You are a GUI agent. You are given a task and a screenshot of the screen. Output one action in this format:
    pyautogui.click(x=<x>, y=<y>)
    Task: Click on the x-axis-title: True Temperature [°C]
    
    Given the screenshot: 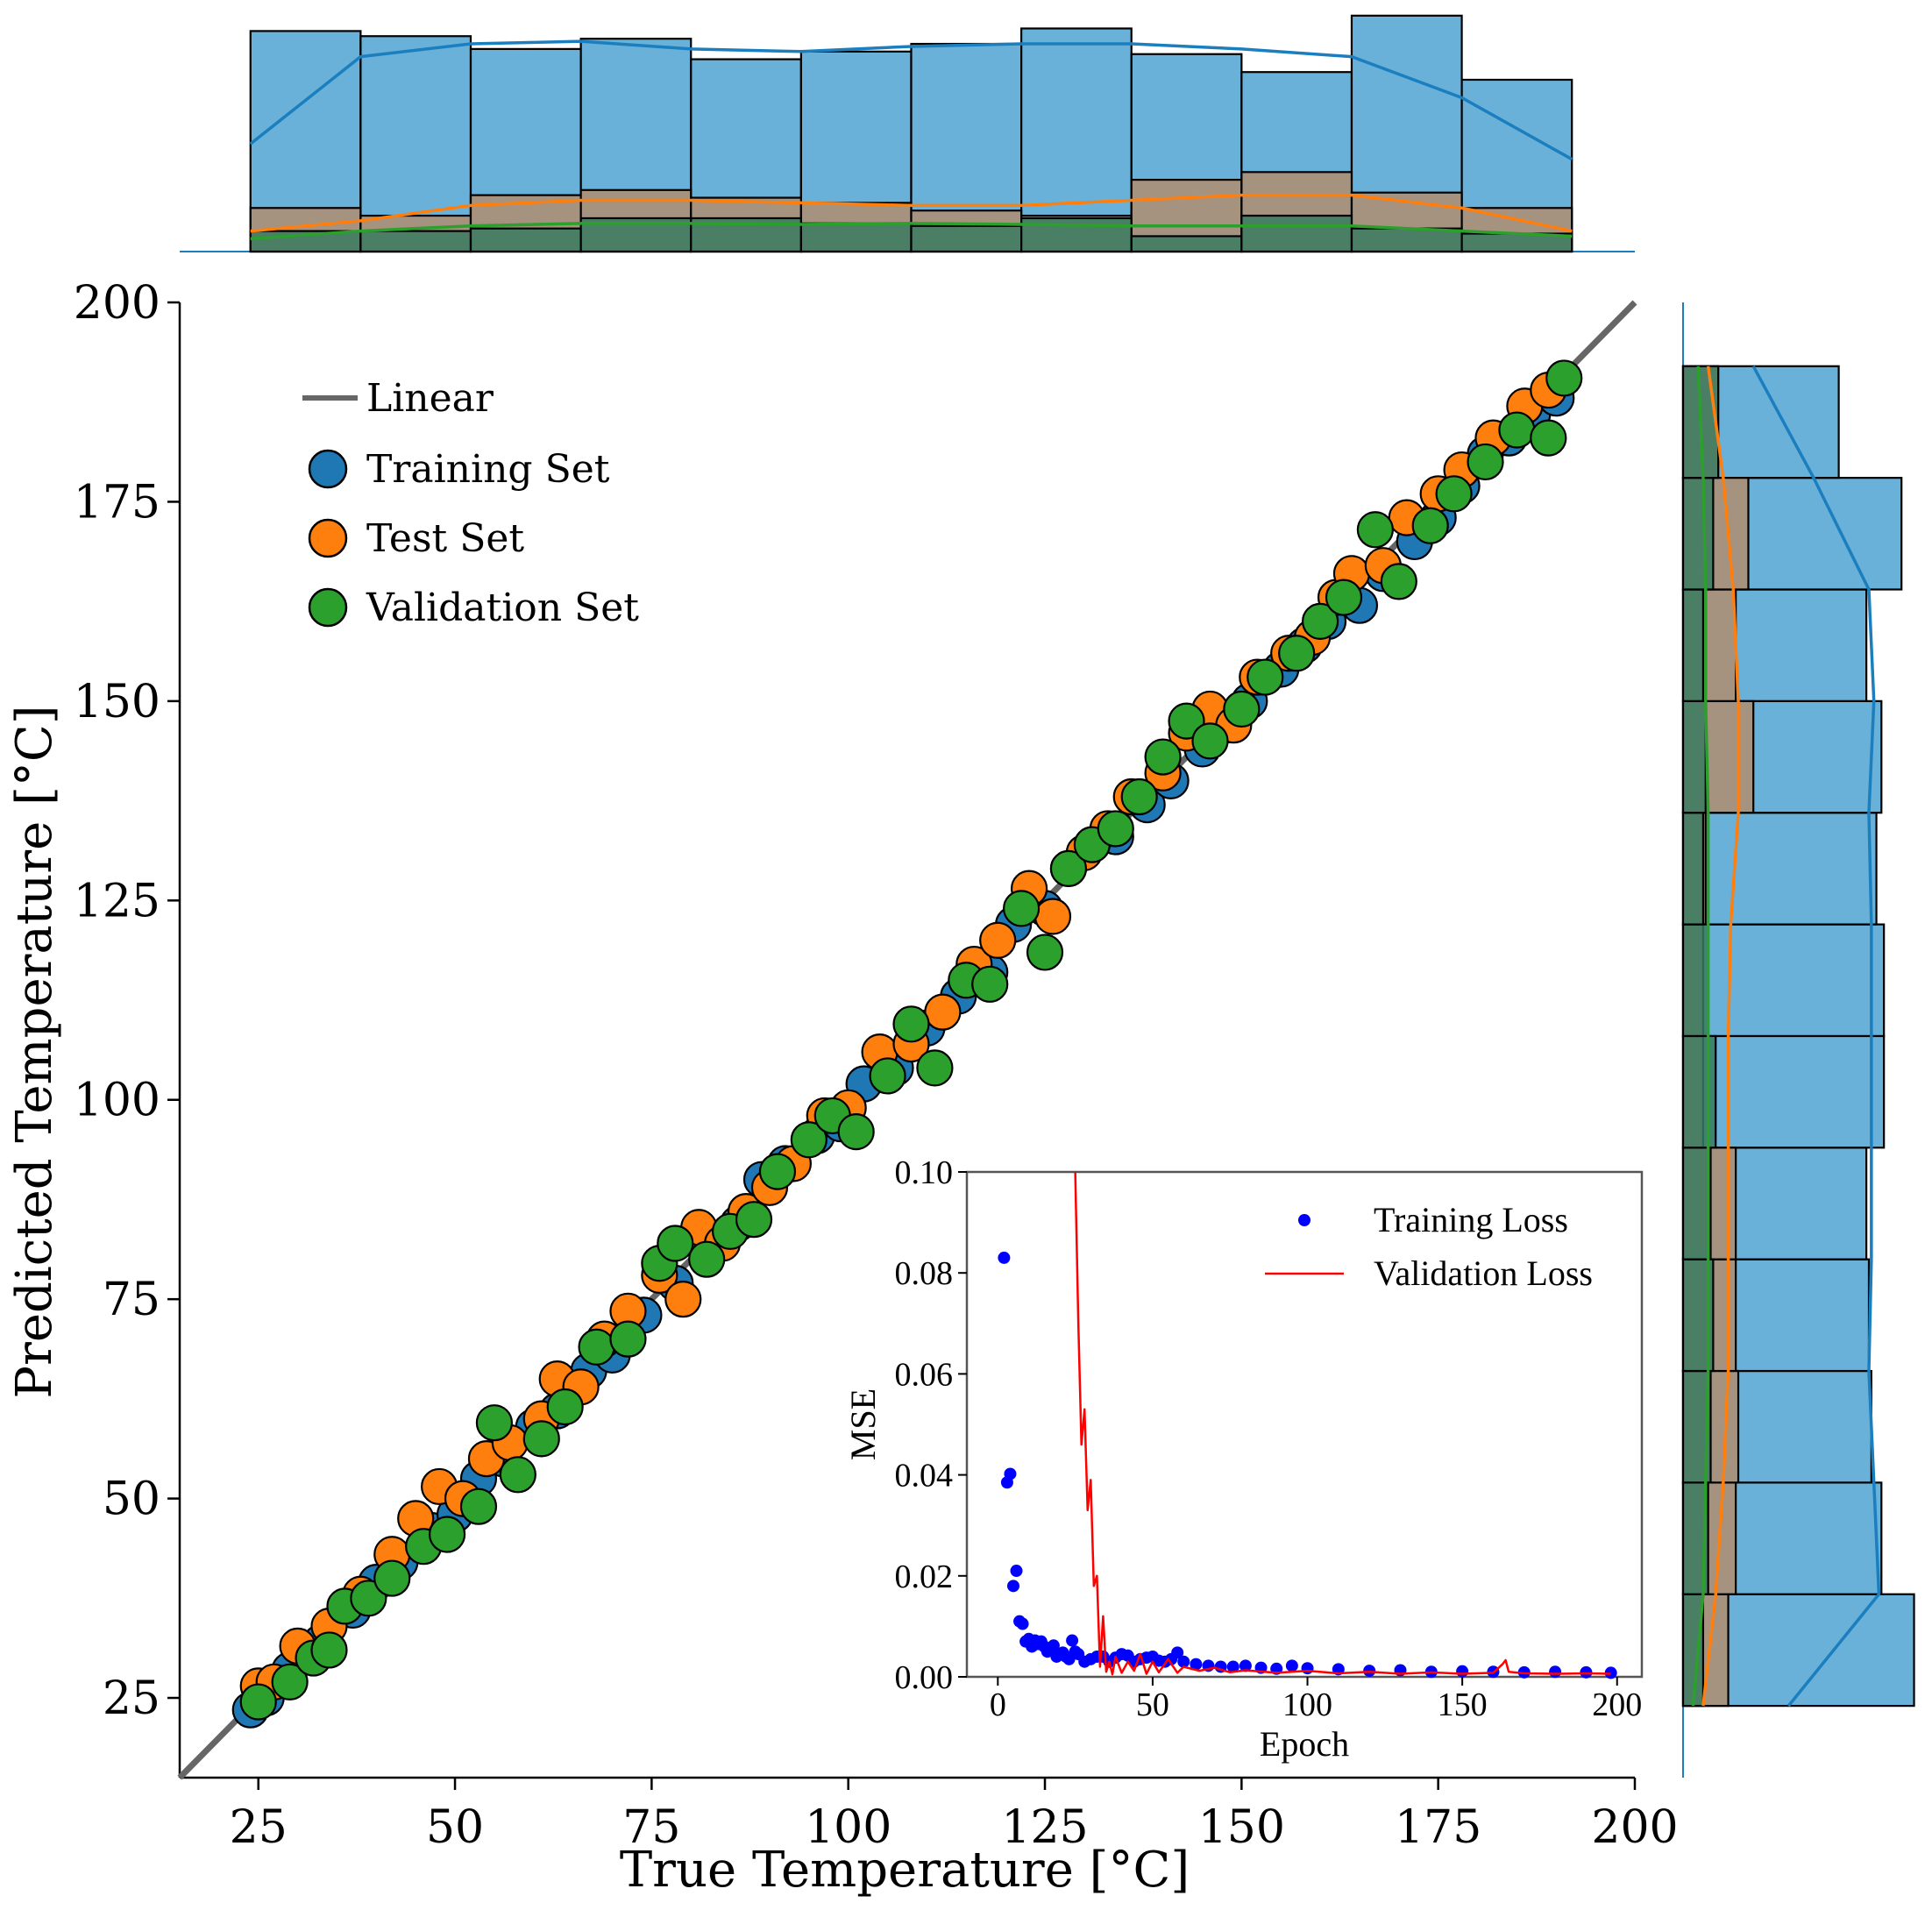 What is the action you would take?
    pyautogui.click(x=905, y=1870)
    